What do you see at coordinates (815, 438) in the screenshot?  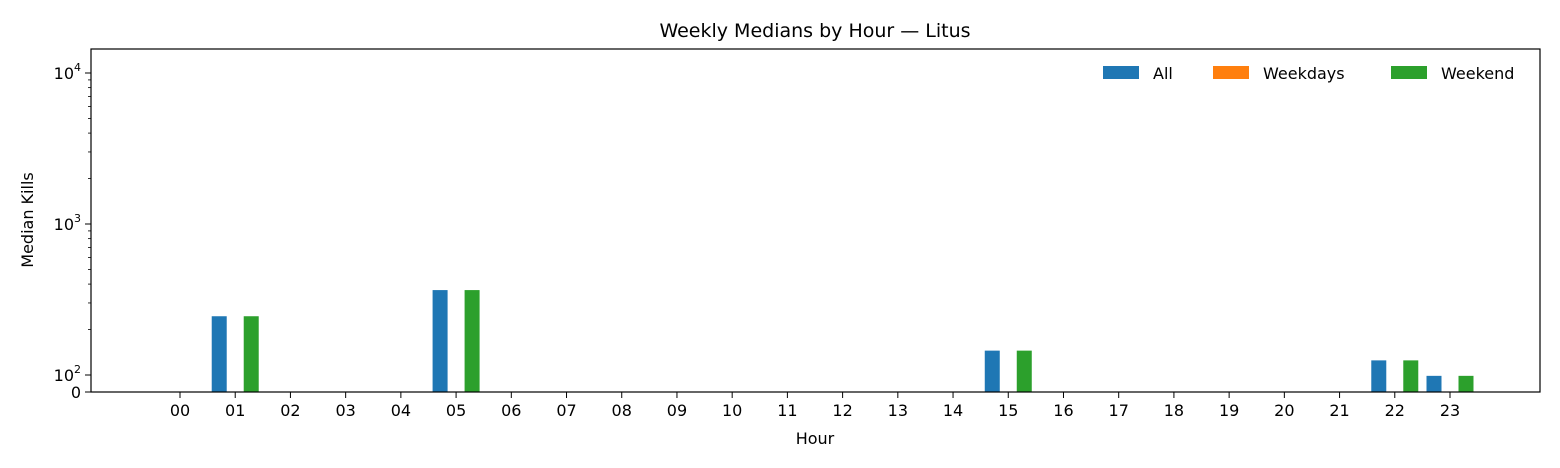 I see `x-axis-label: Hour` at bounding box center [815, 438].